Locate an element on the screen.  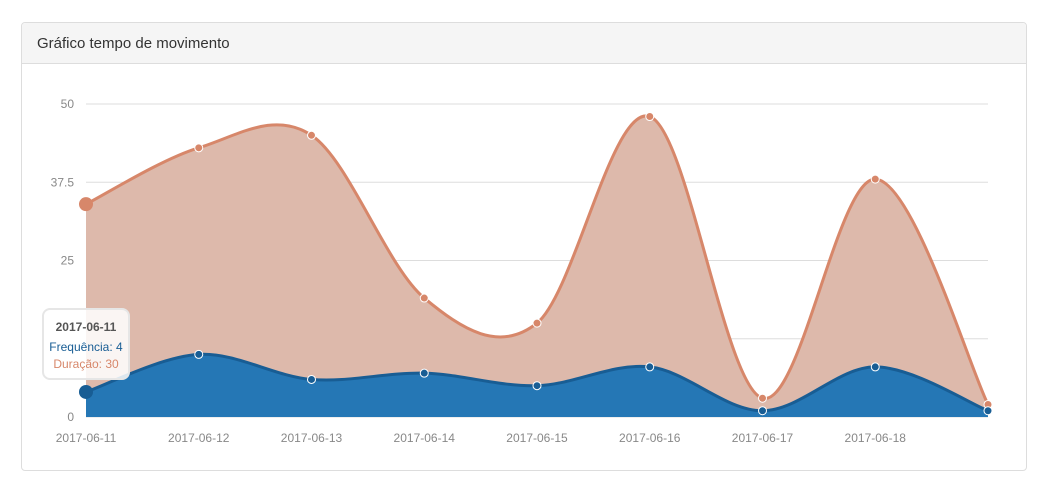
tooltip-date: 2017-06-11 is located at coordinates (86, 327).